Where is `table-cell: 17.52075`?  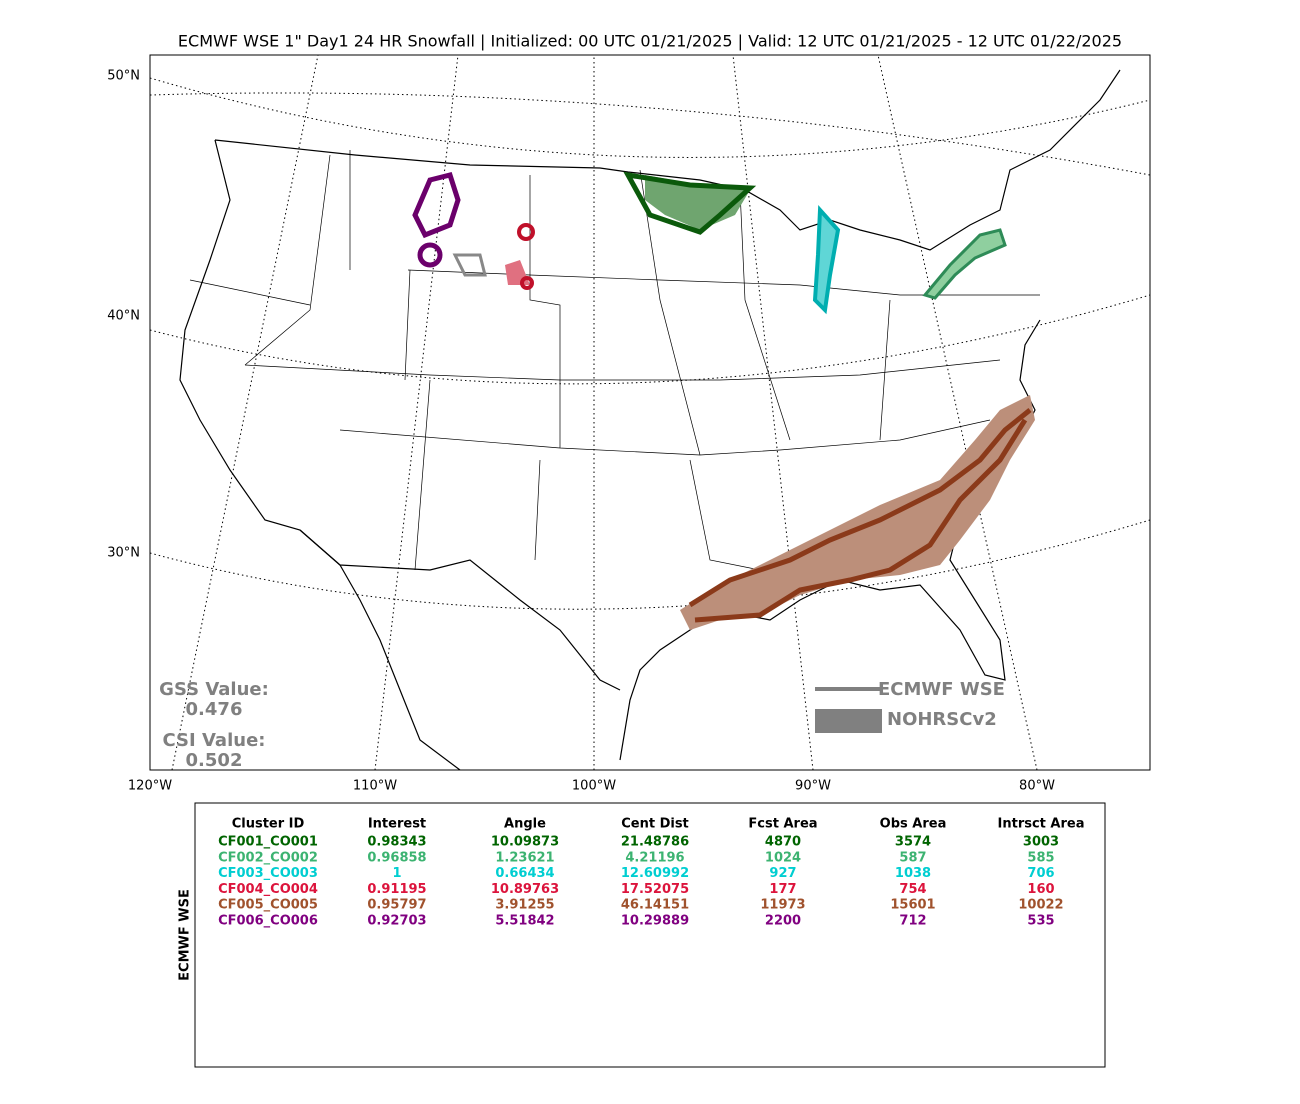 table-cell: 17.52075 is located at coordinates (655, 889).